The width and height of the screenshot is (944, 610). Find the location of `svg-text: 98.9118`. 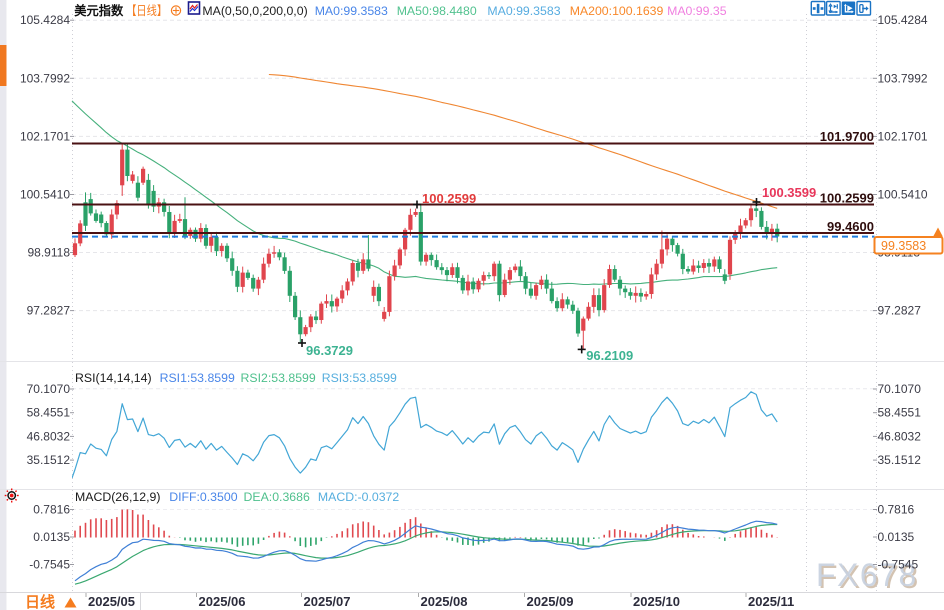

svg-text: 98.9118 is located at coordinates (49, 253).